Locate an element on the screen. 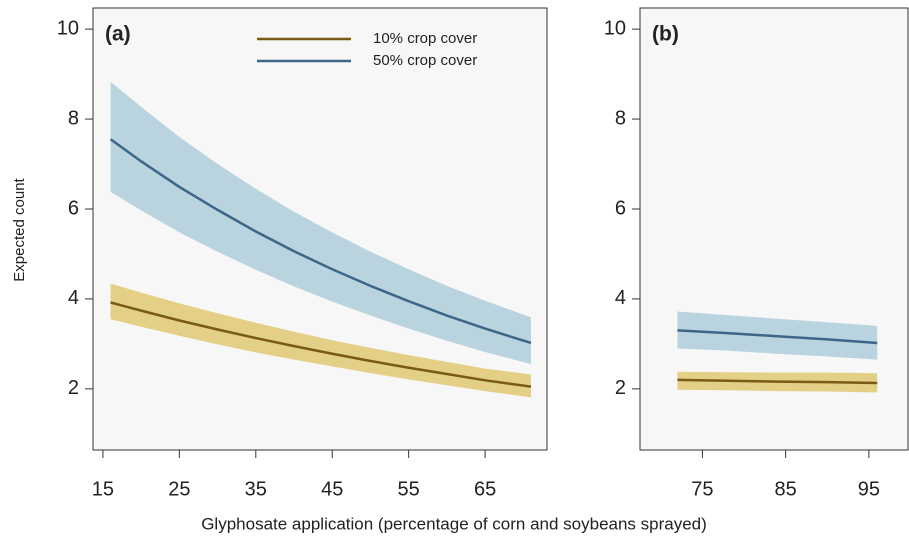 This screenshot has width=909, height=542. x-tick-label: 15 is located at coordinates (103, 489).